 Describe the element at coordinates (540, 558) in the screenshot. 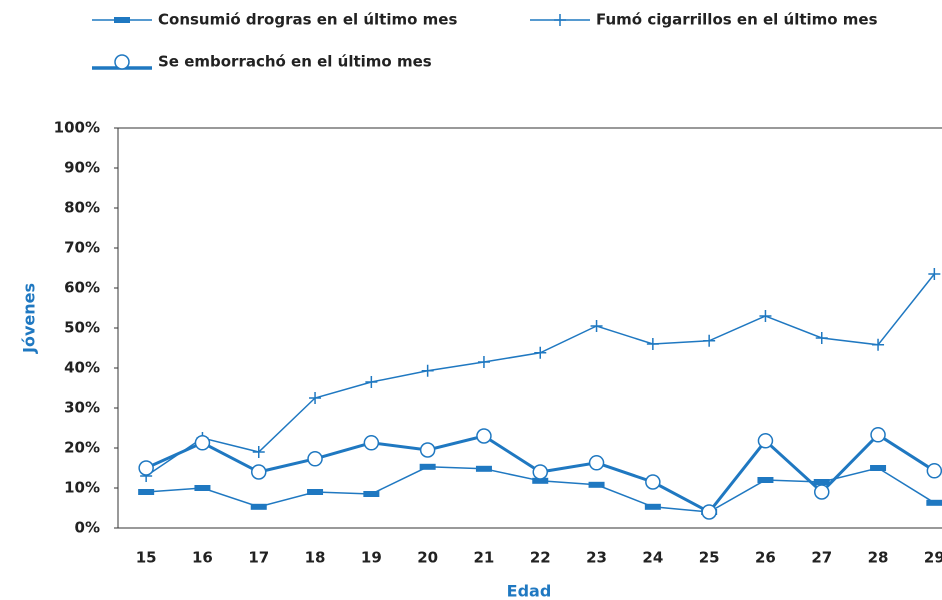

I see `x-tick-label: 22` at that location.